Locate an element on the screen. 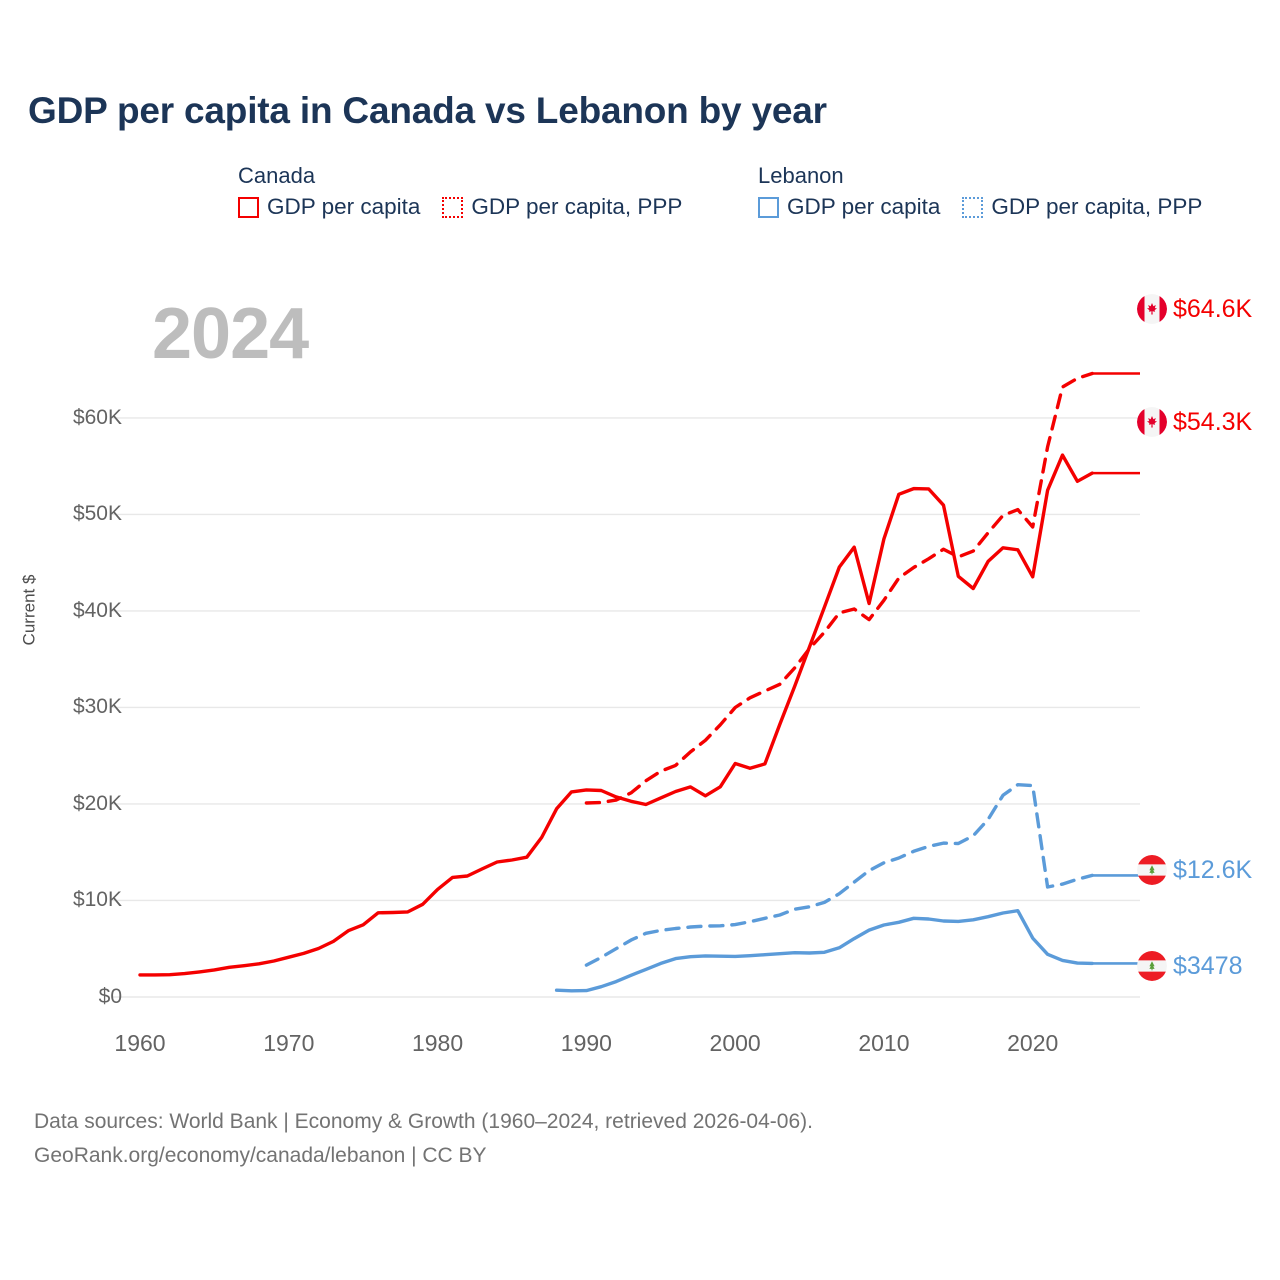 The image size is (1280, 1280). legend-label-canada-gdp: GDP per capita is located at coordinates (344, 206).